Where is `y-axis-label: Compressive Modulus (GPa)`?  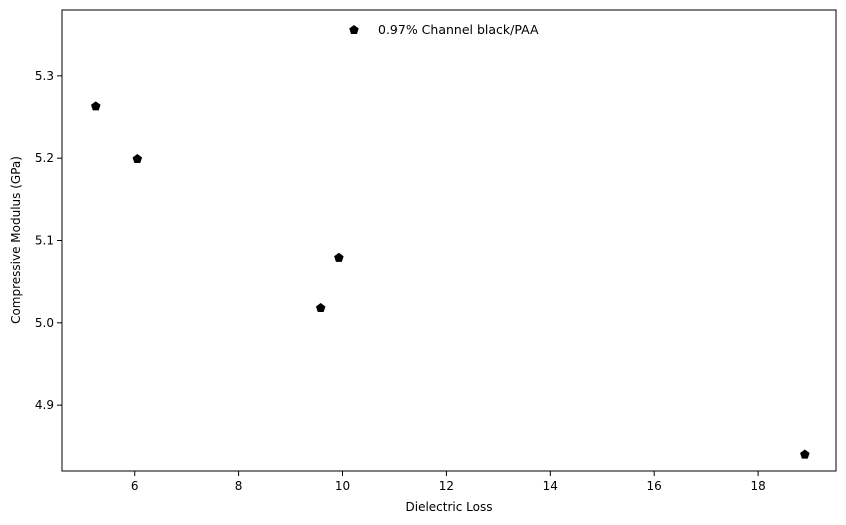 y-axis-label: Compressive Modulus (GPa) is located at coordinates (16, 240).